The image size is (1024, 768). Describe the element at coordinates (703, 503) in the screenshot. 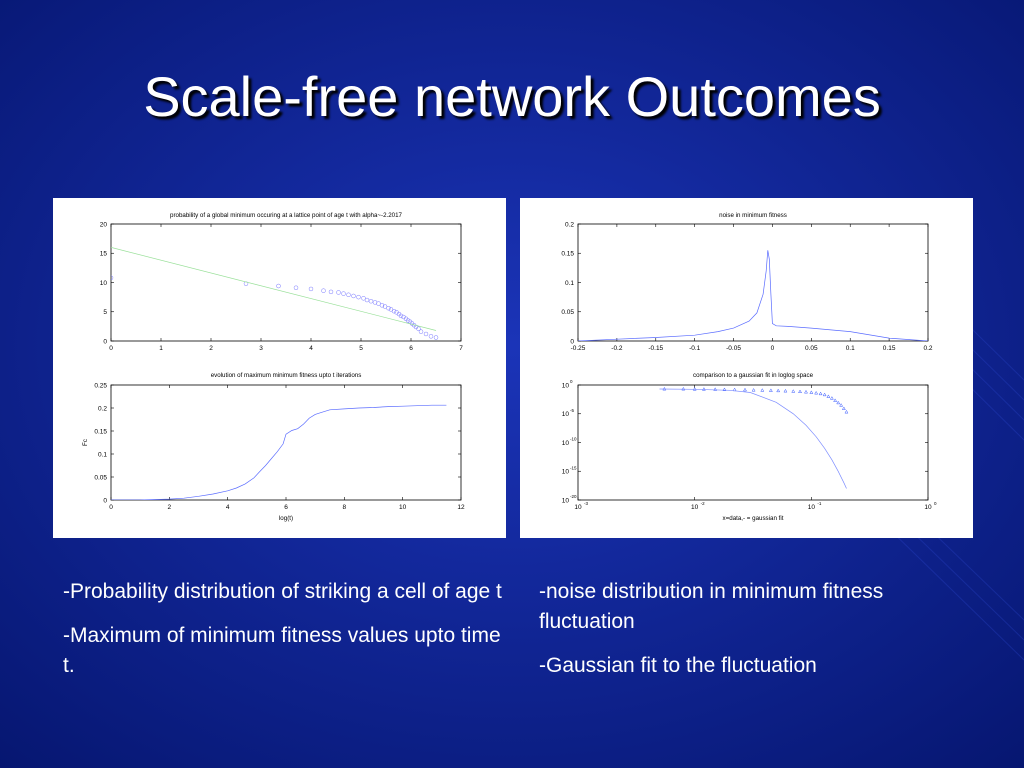

I see `x-tick-exponent: -2` at that location.